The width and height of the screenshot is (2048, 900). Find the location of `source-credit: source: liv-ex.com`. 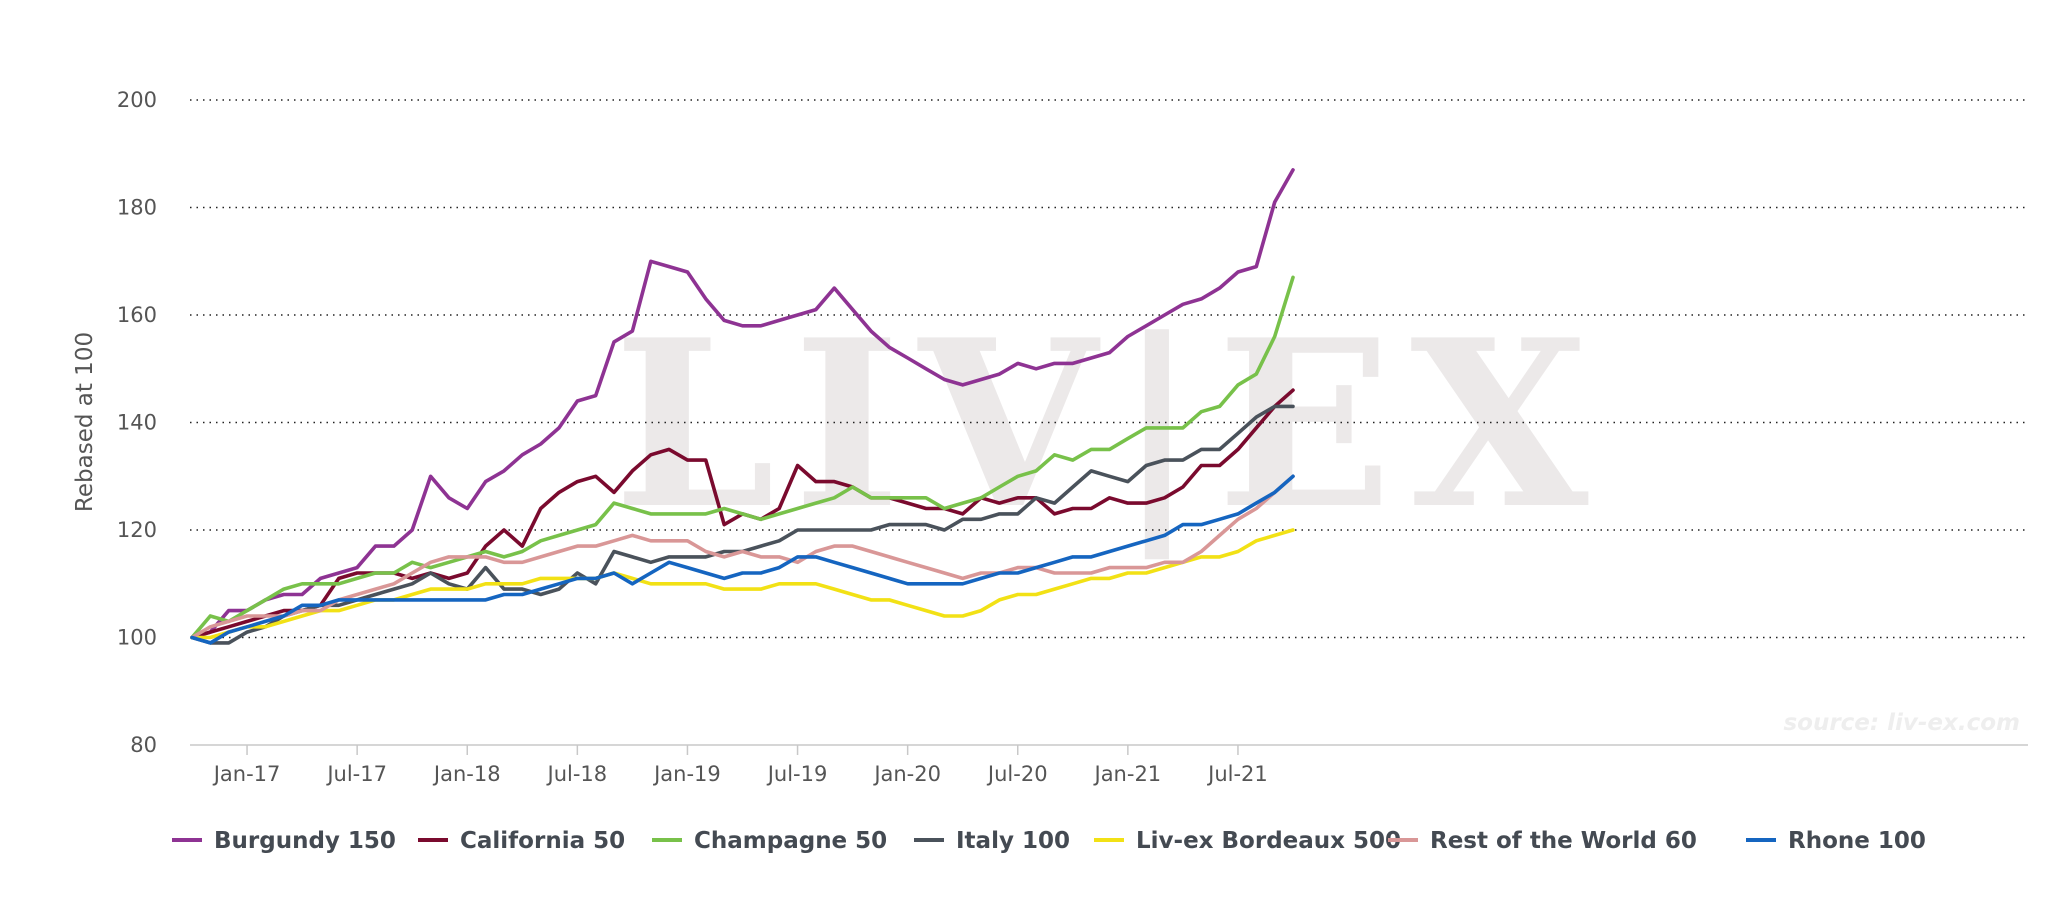

source-credit: source: liv-ex.com is located at coordinates (1901, 723).